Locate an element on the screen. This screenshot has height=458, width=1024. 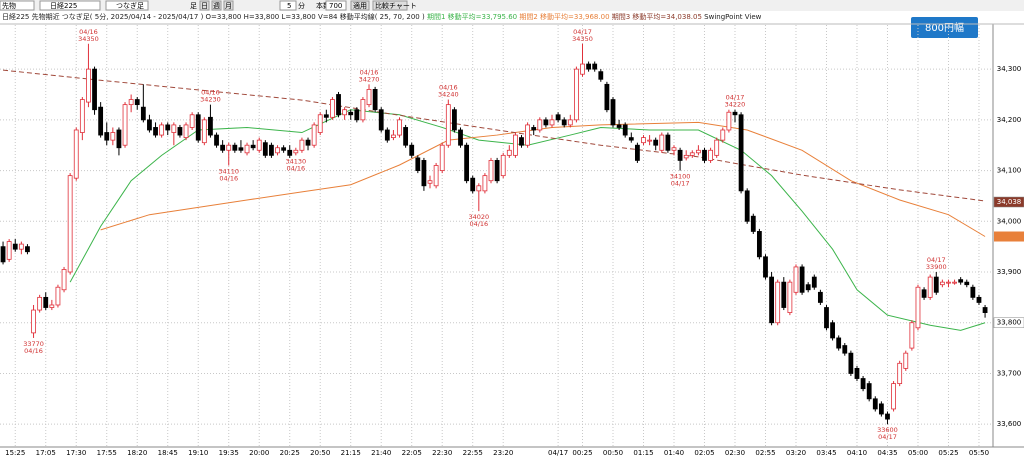
y-tick-label: 34,300 is located at coordinates (1009, 69).